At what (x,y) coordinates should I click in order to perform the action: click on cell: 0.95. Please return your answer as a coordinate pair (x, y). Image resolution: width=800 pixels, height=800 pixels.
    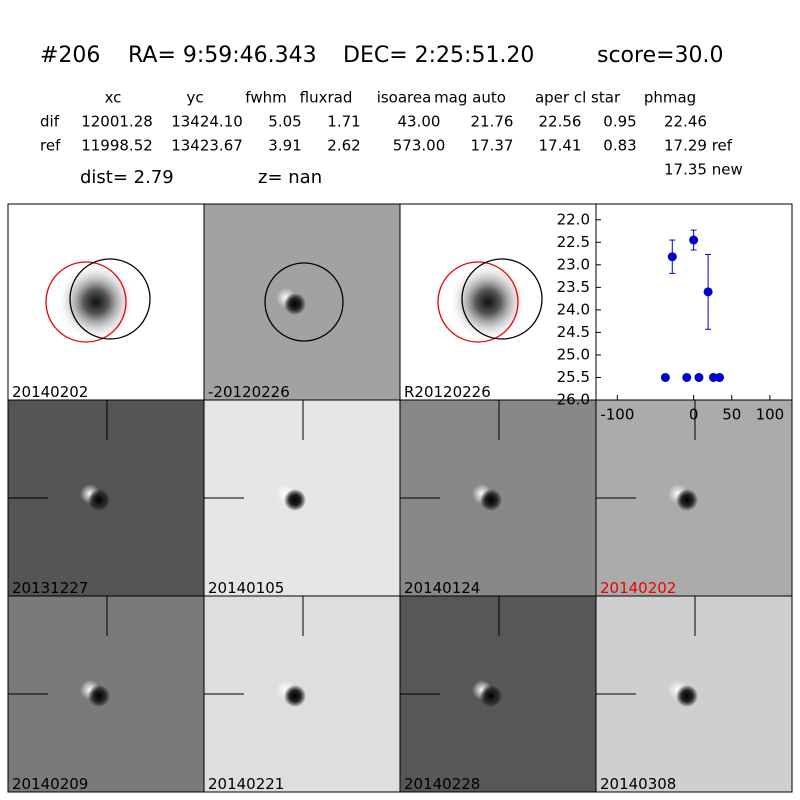
    Looking at the image, I should click on (619, 122).